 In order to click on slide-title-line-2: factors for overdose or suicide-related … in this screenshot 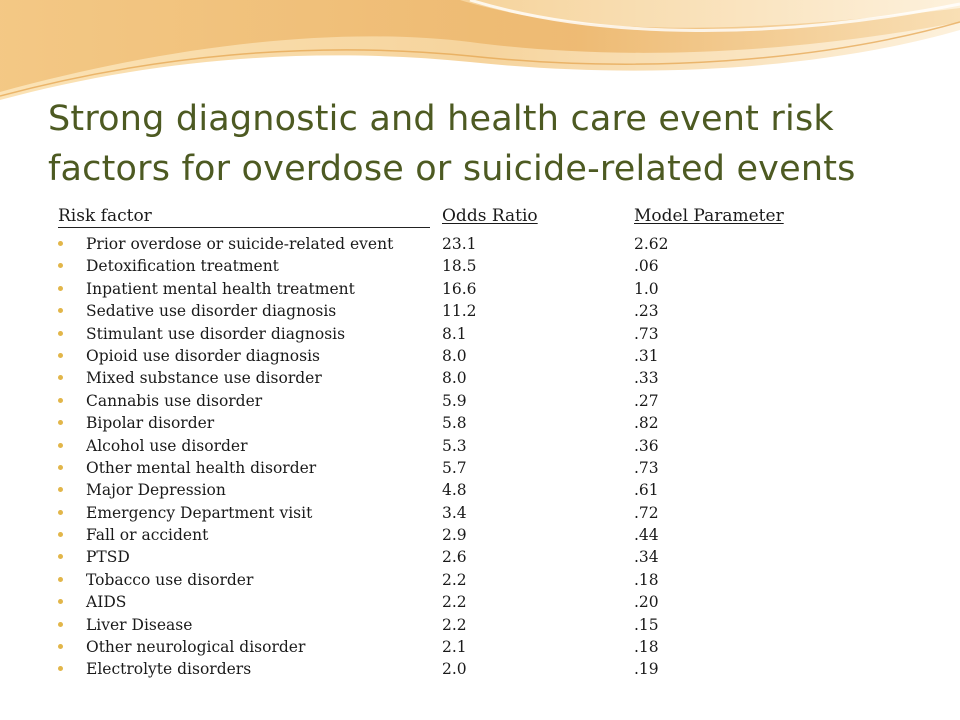, I will do `click(452, 169)`.